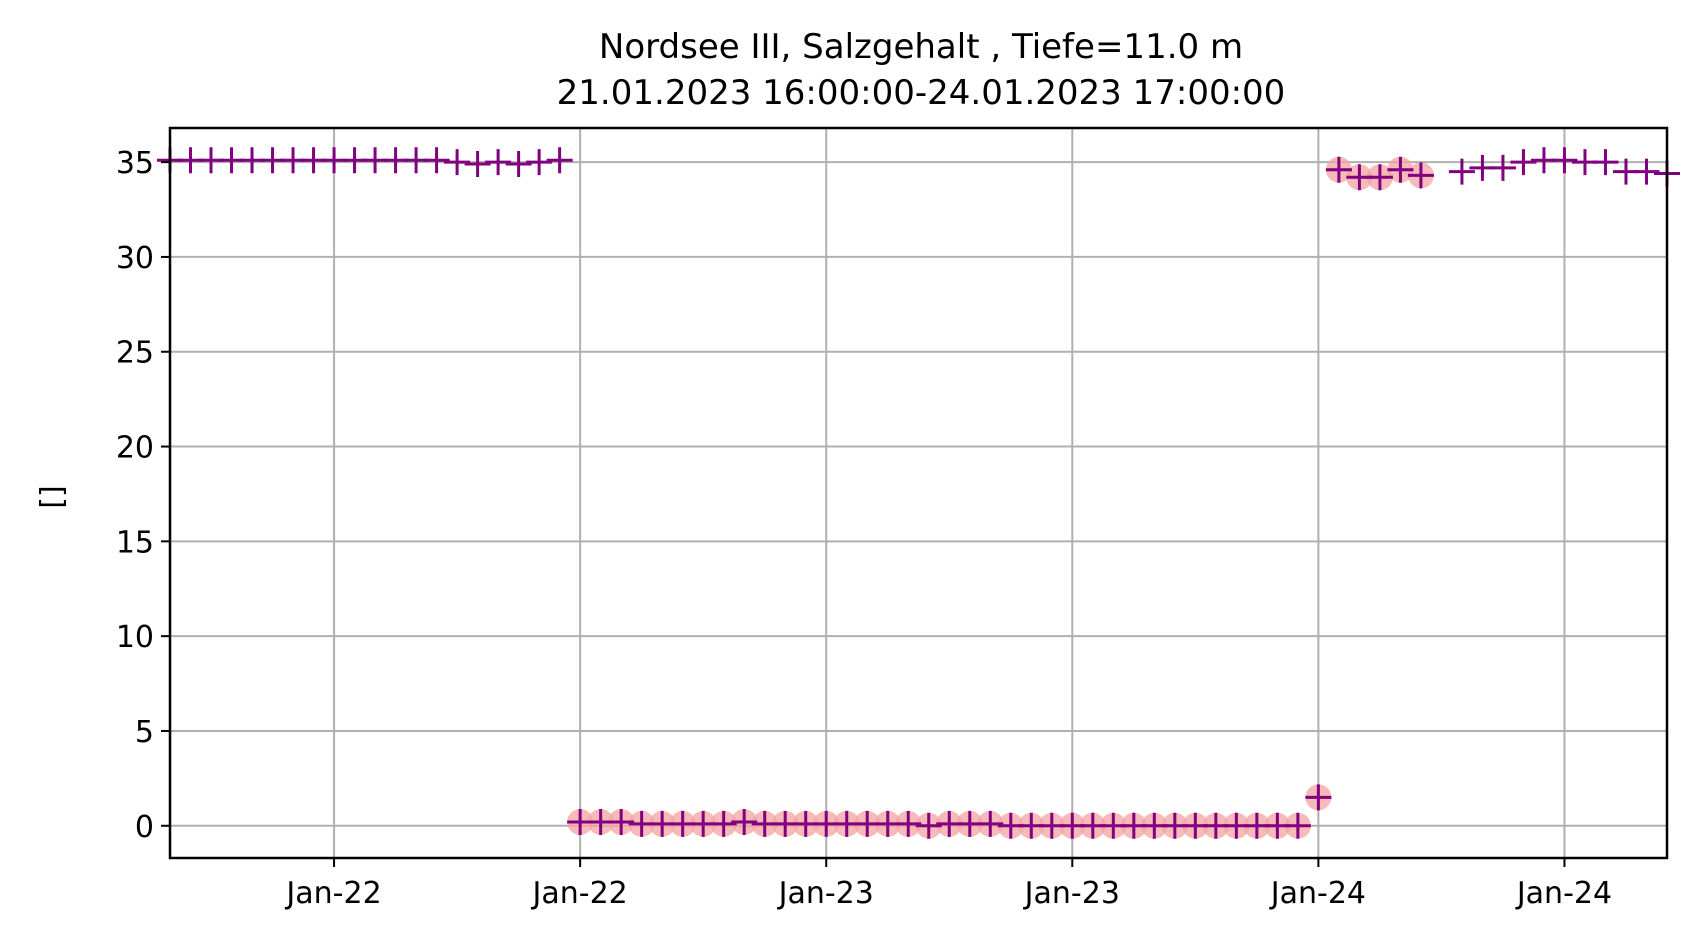  I want to click on y-tick-label: 30, so click(135, 258).